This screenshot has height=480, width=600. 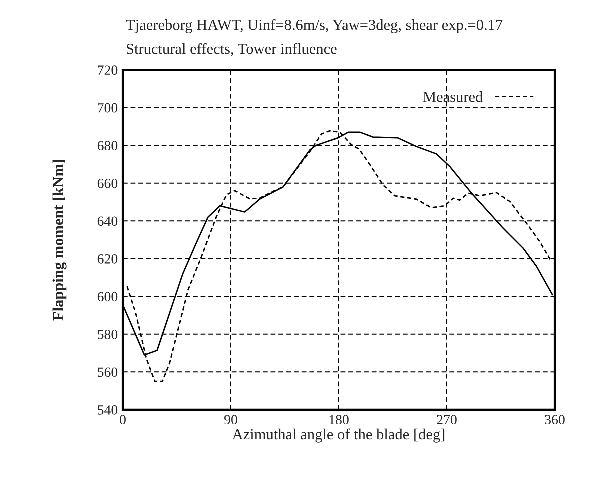 I want to click on y-tick-label: 600, so click(x=108, y=297).